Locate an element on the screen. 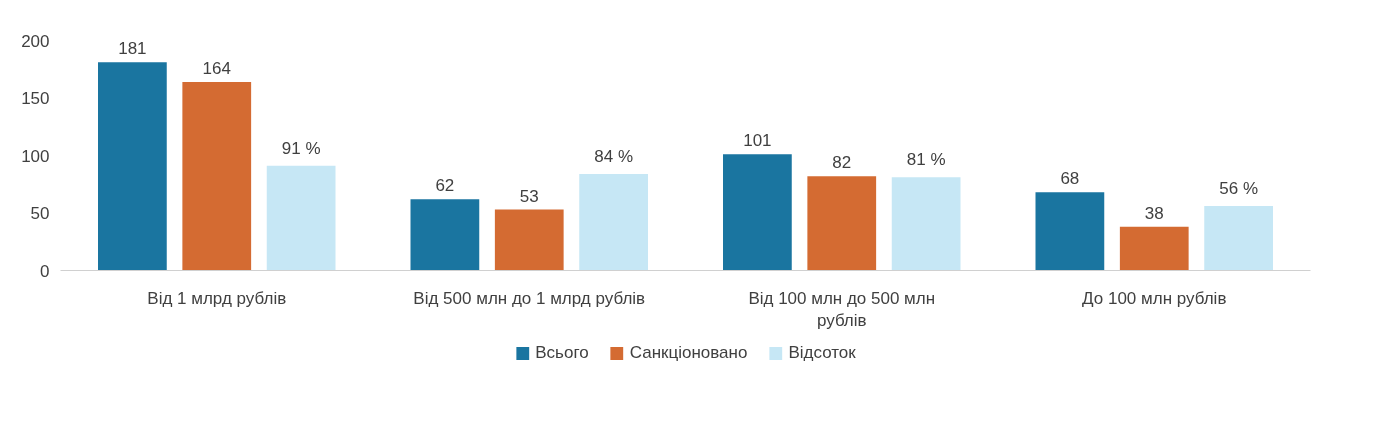 The width and height of the screenshot is (1379, 428). data-label: 181 is located at coordinates (132, 49).